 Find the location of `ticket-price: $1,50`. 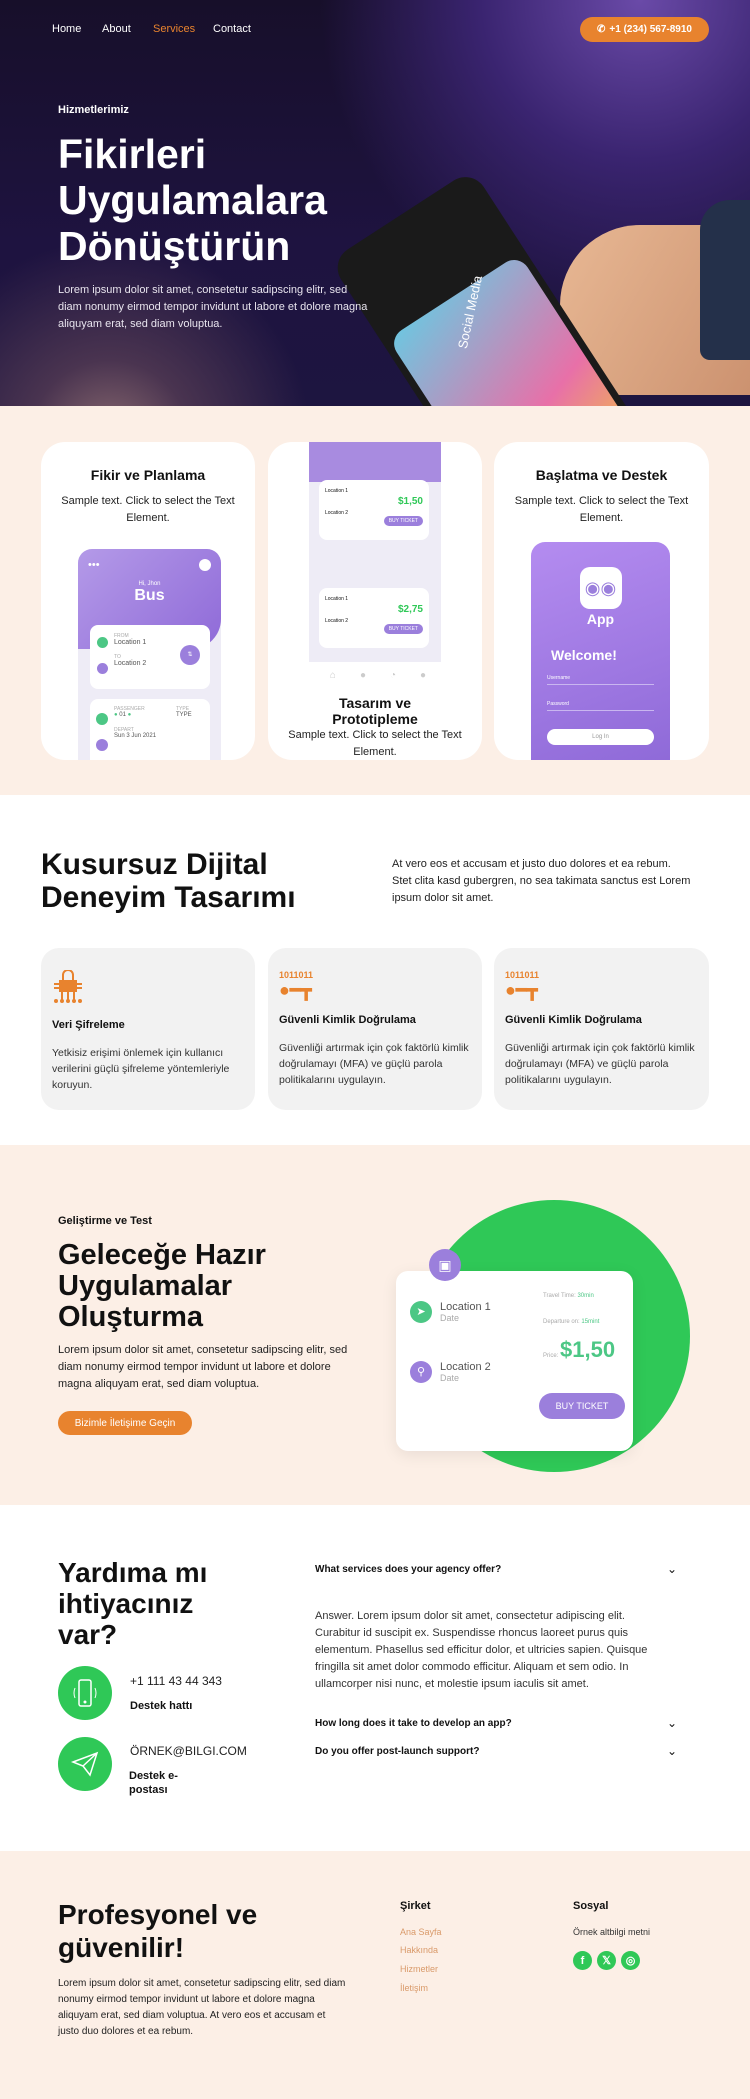

ticket-price: $1,50 is located at coordinates (588, 1349).